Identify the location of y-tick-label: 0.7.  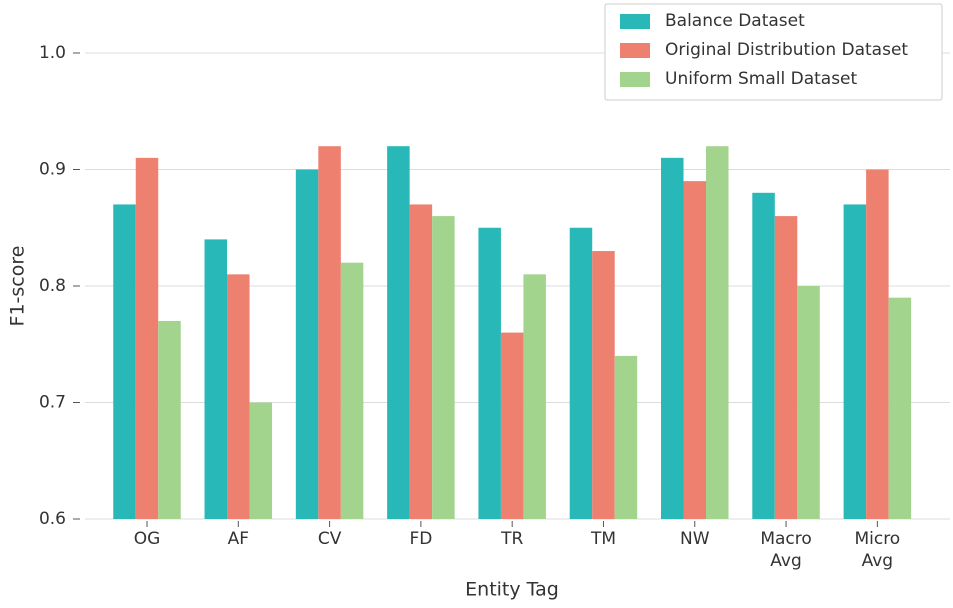
(52, 403).